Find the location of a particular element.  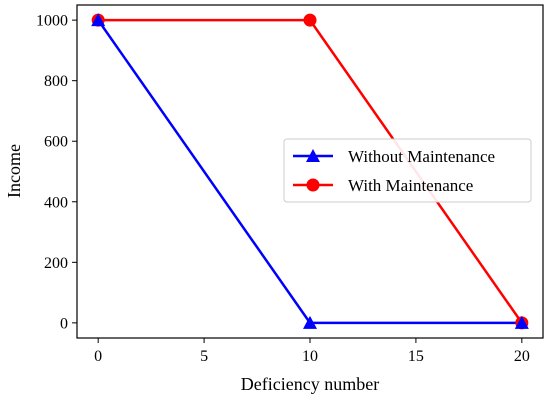

x-tick-label: 10 is located at coordinates (310, 356).